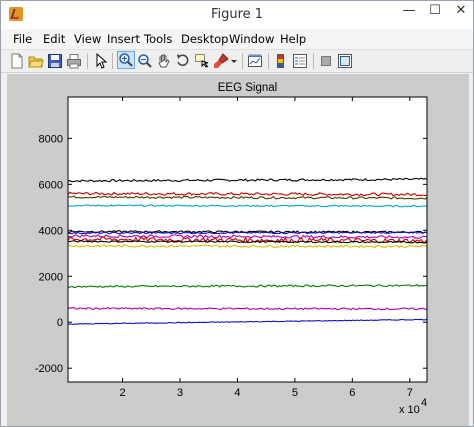  I want to click on menu-view: View, so click(88, 39).